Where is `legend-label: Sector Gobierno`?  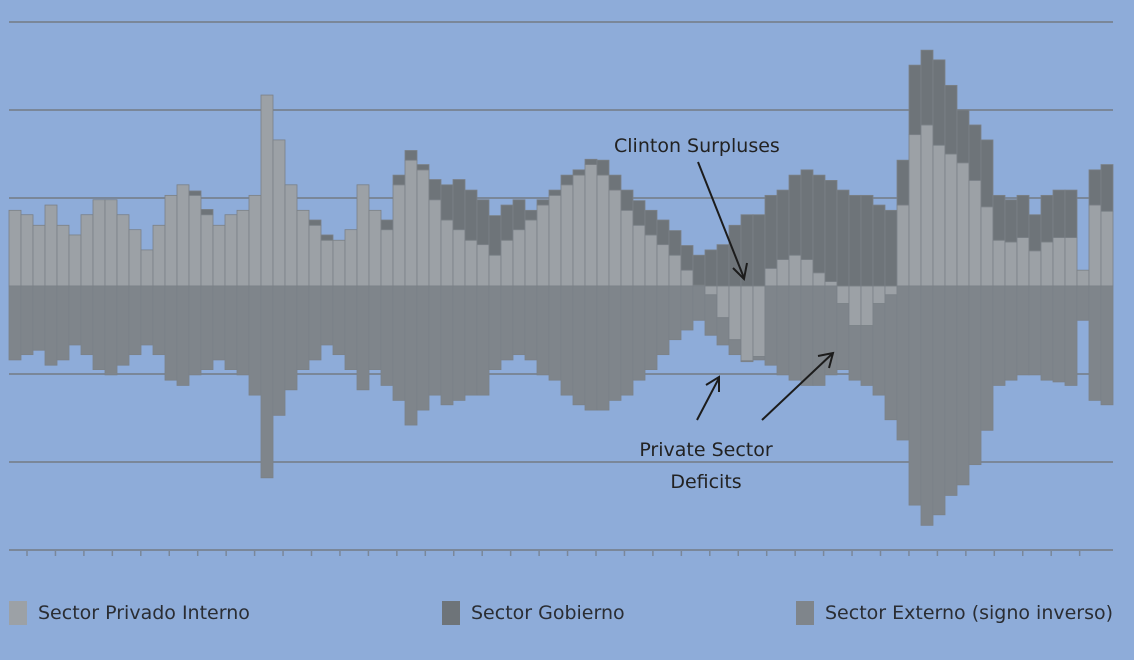
legend-label: Sector Gobierno is located at coordinates (548, 613).